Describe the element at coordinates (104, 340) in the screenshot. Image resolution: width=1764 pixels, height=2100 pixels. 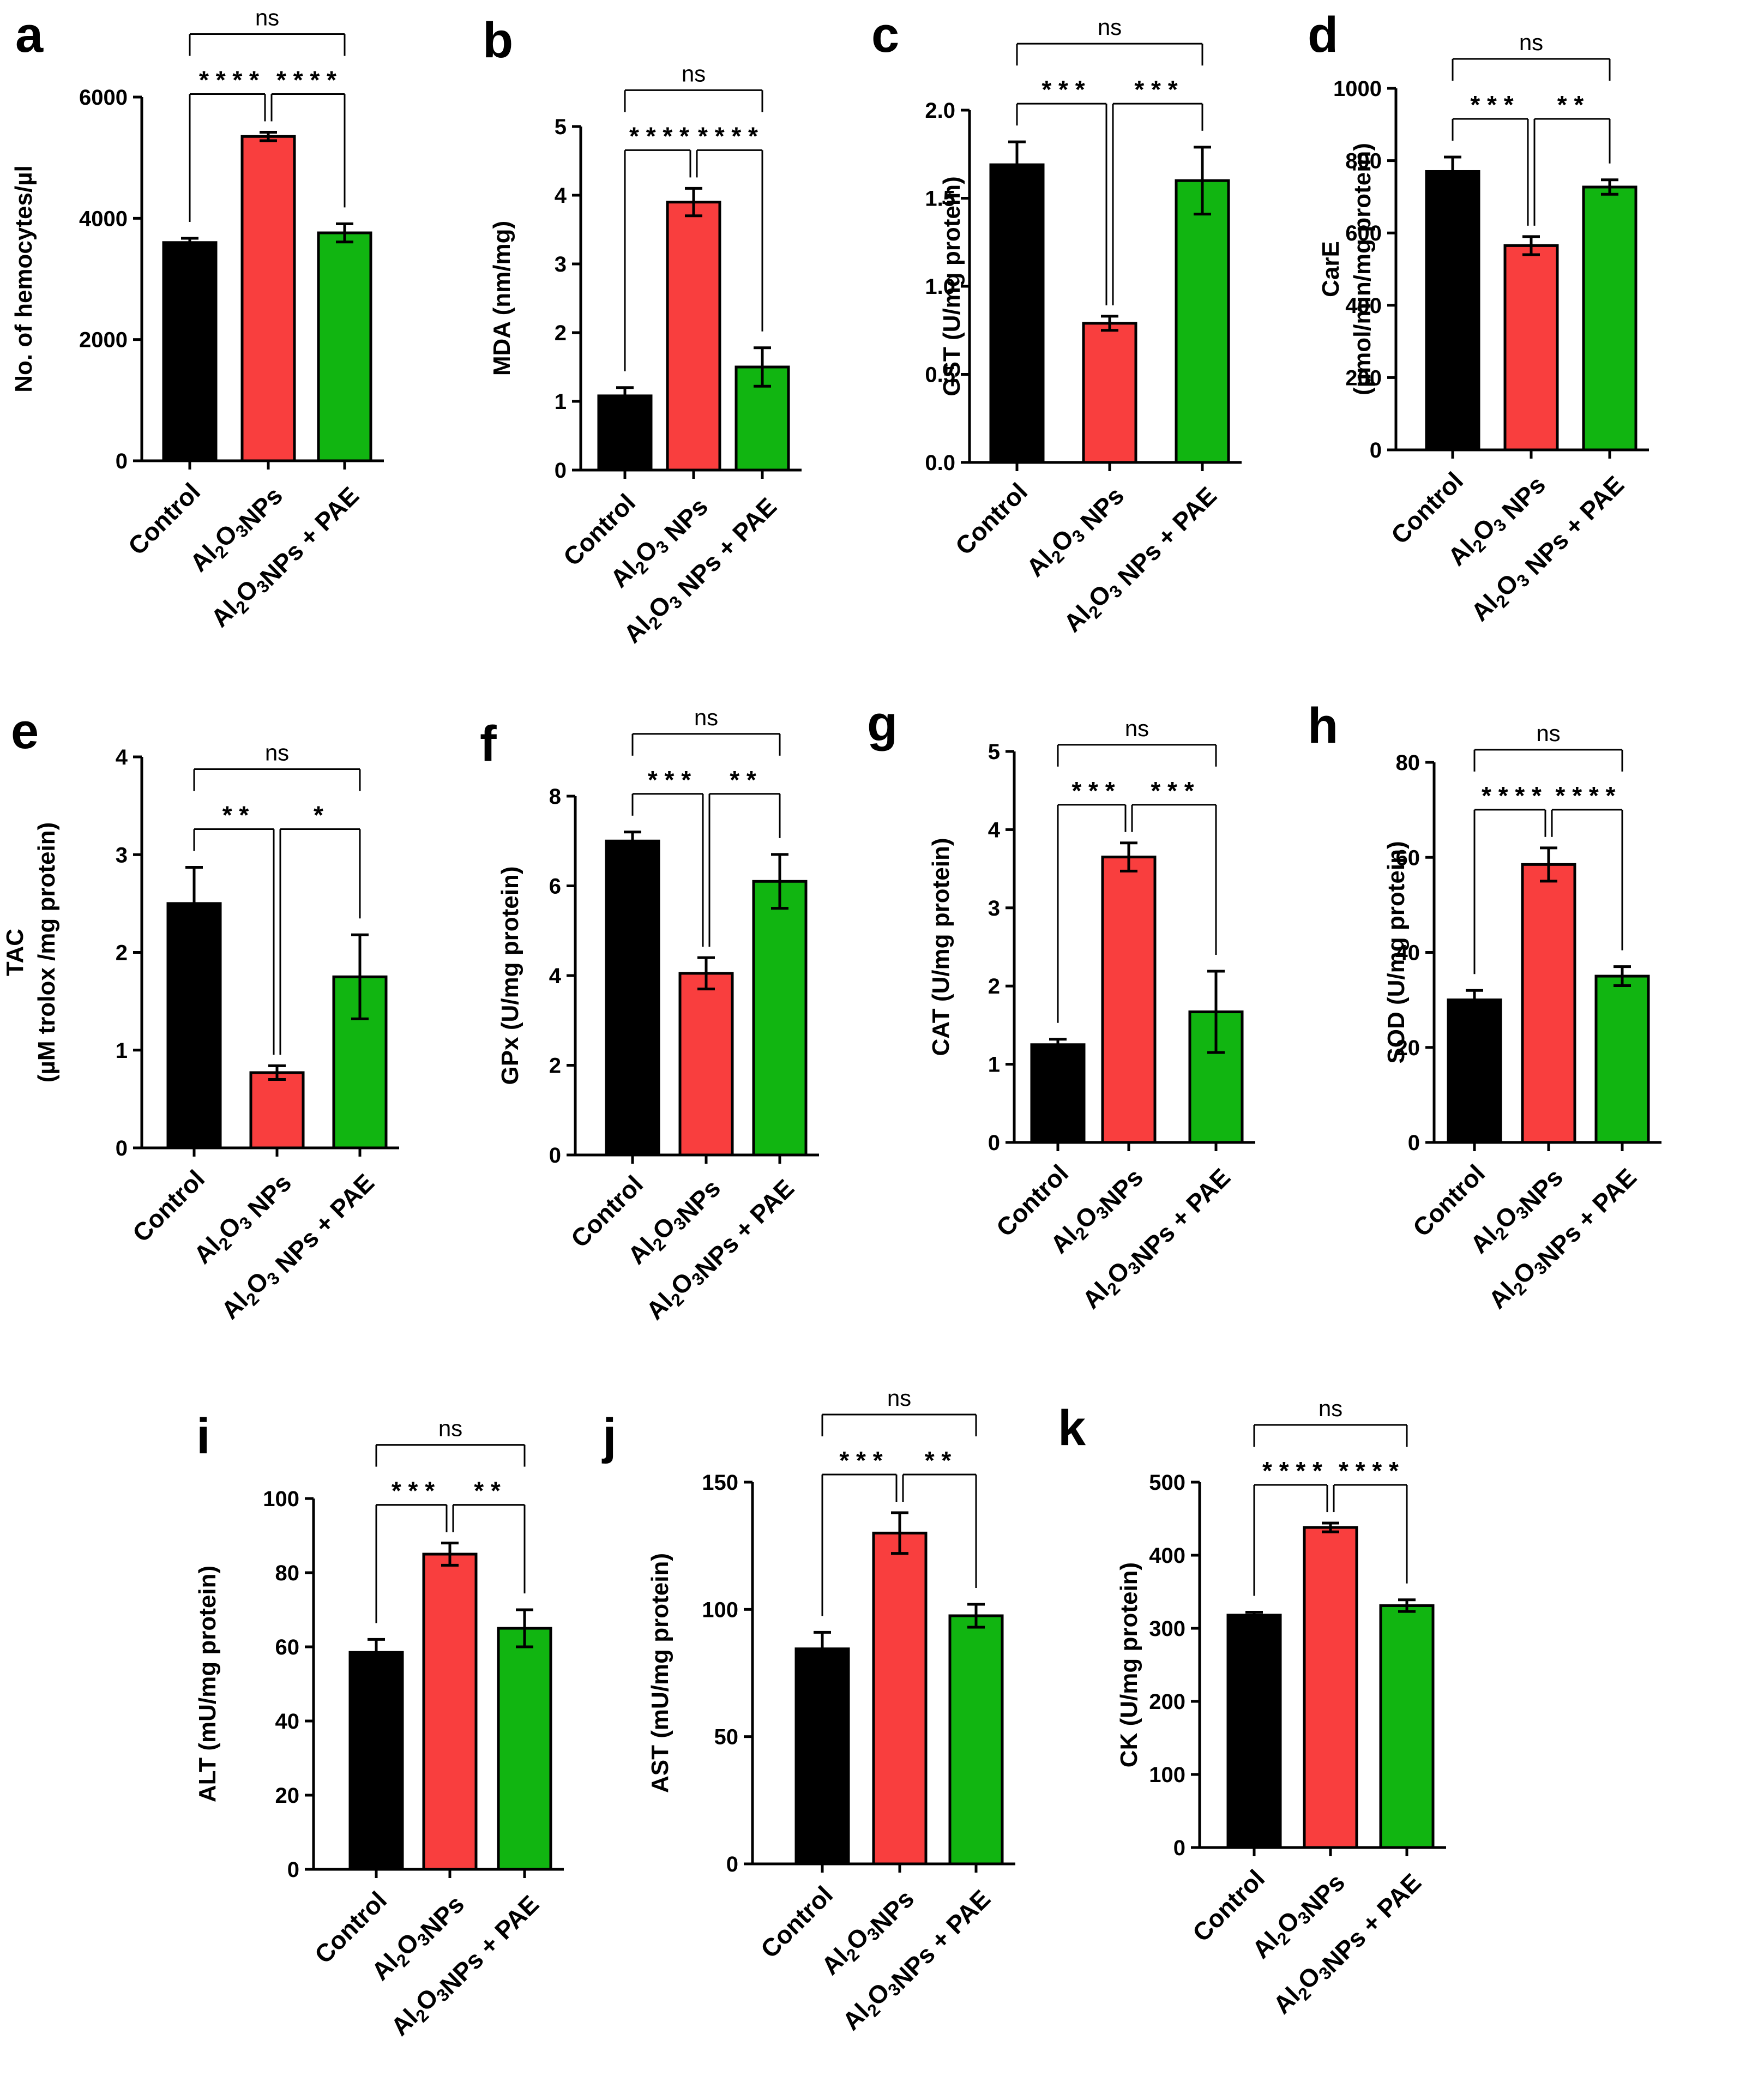
I see `y-tick-label: 2000` at that location.